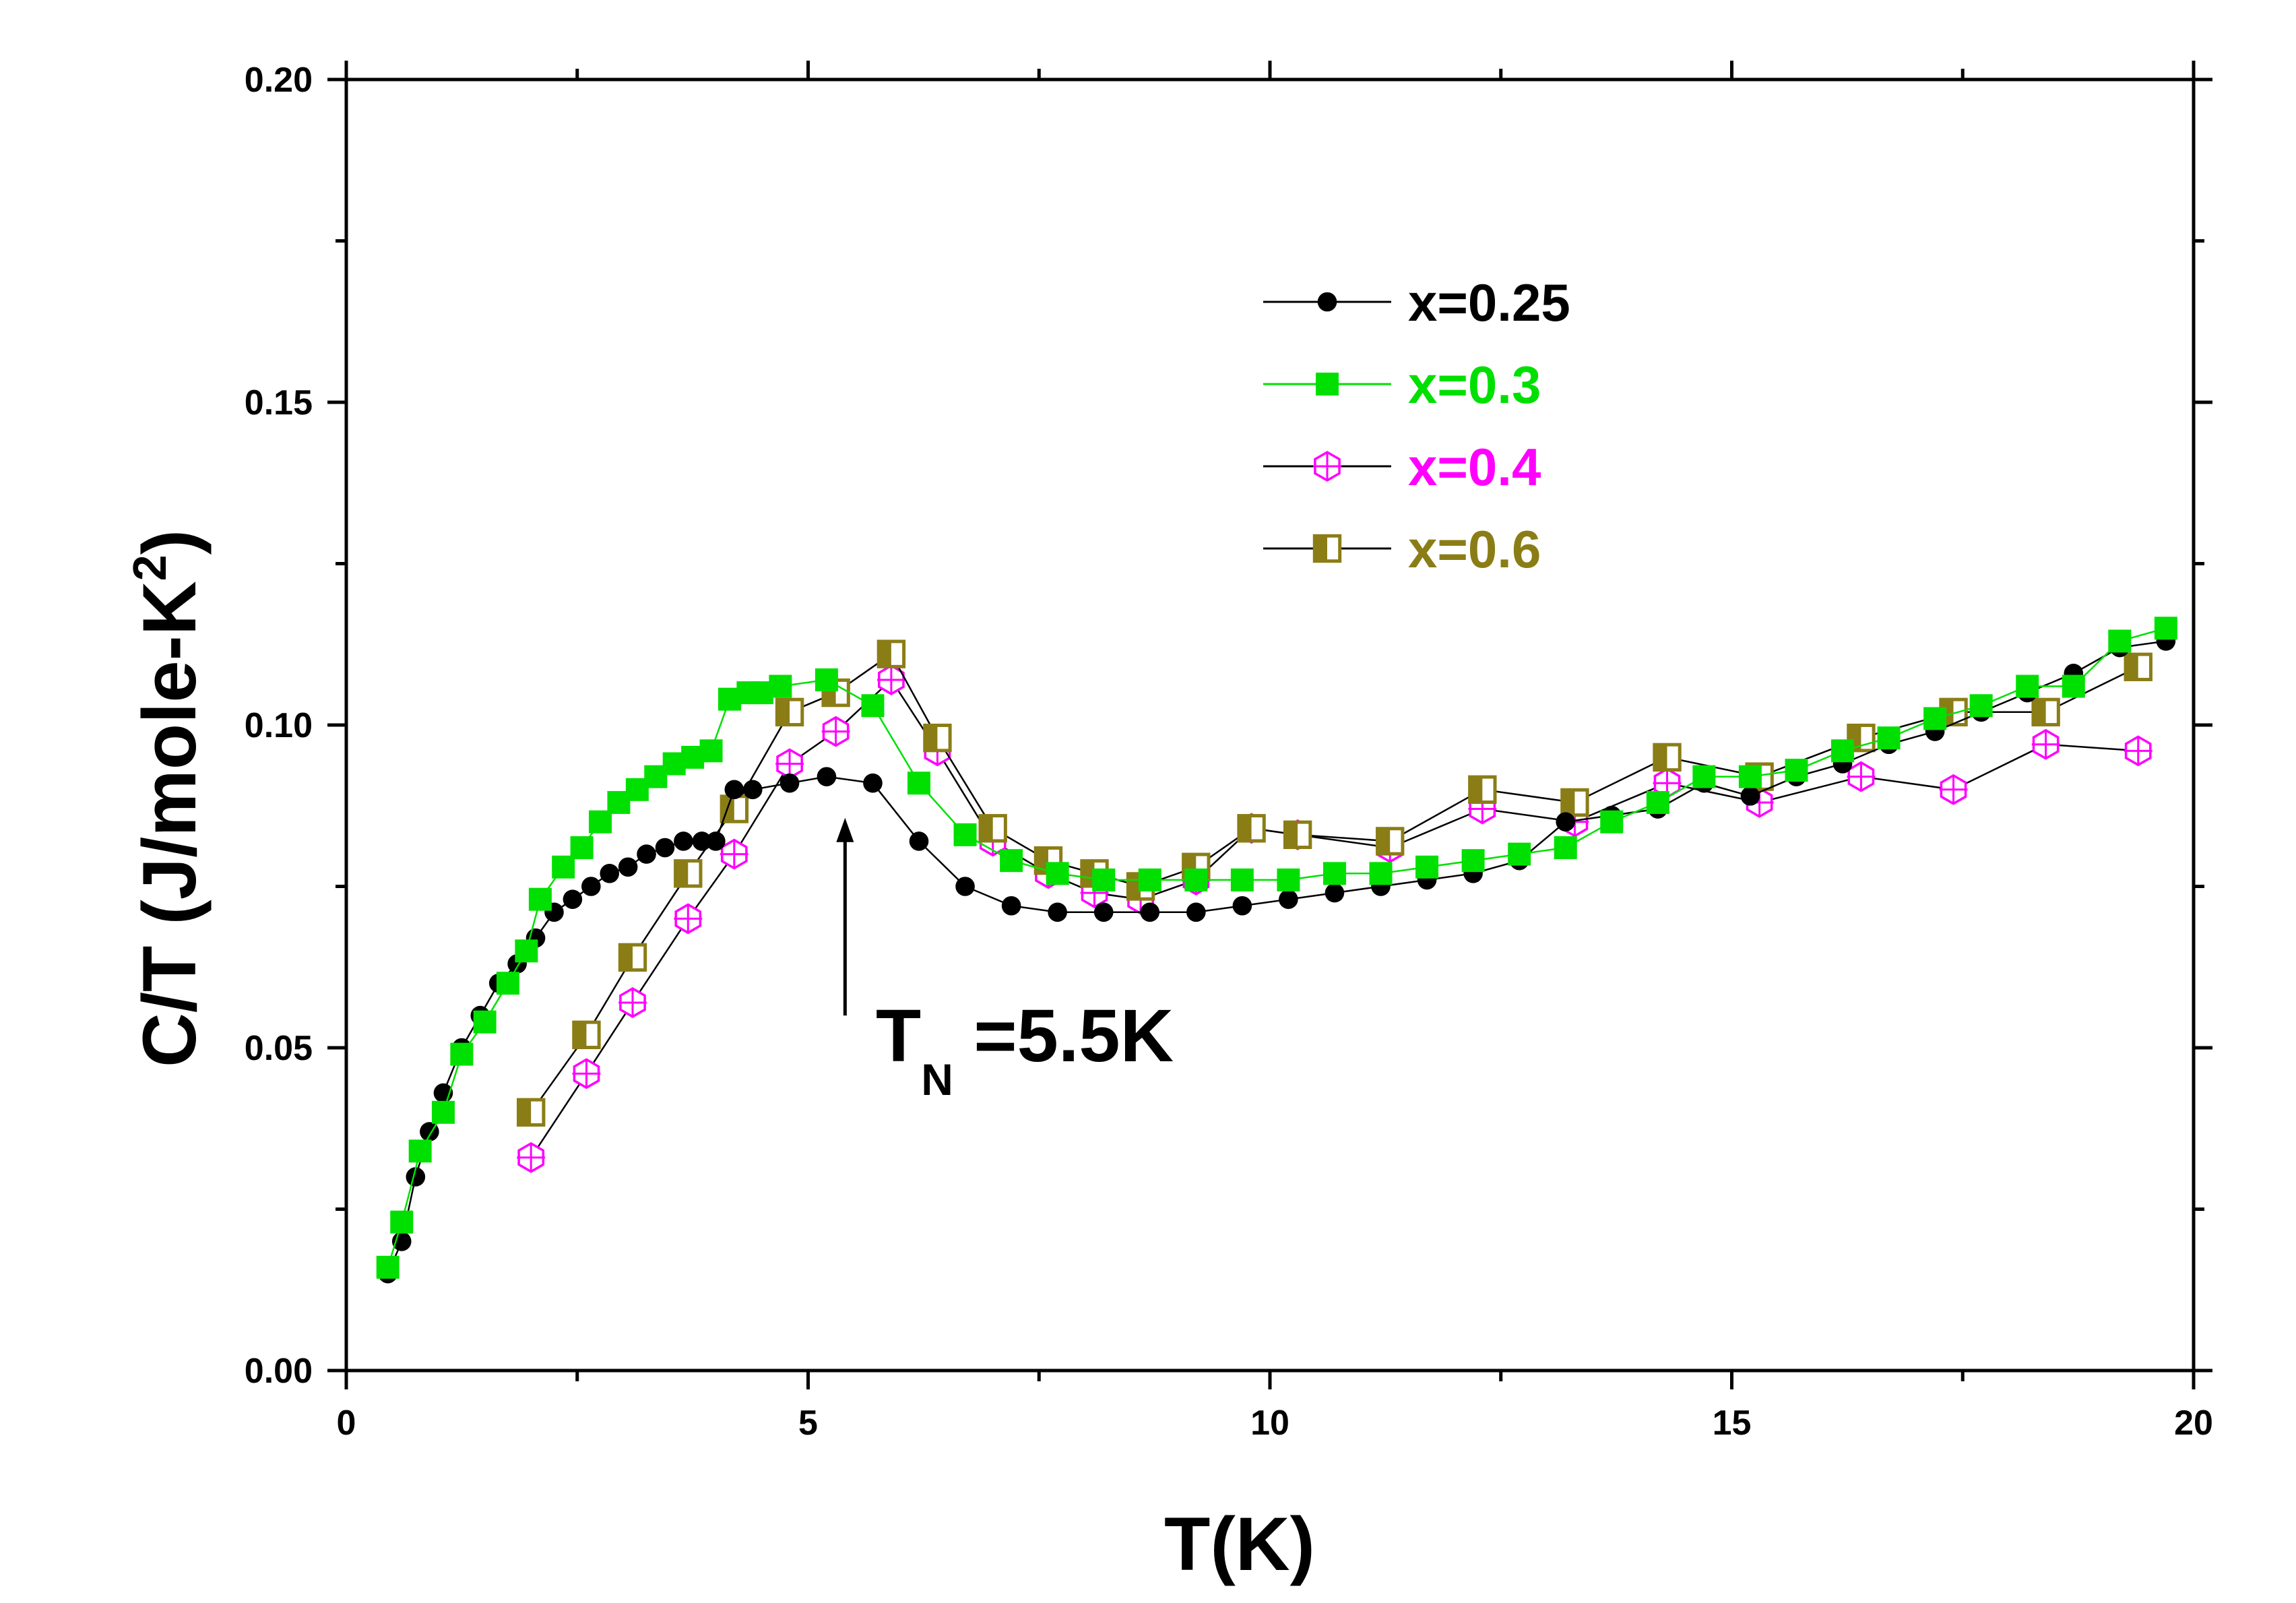 The image size is (2296, 1603). I want to click on legend-item: x=0.6, so click(1402, 549).